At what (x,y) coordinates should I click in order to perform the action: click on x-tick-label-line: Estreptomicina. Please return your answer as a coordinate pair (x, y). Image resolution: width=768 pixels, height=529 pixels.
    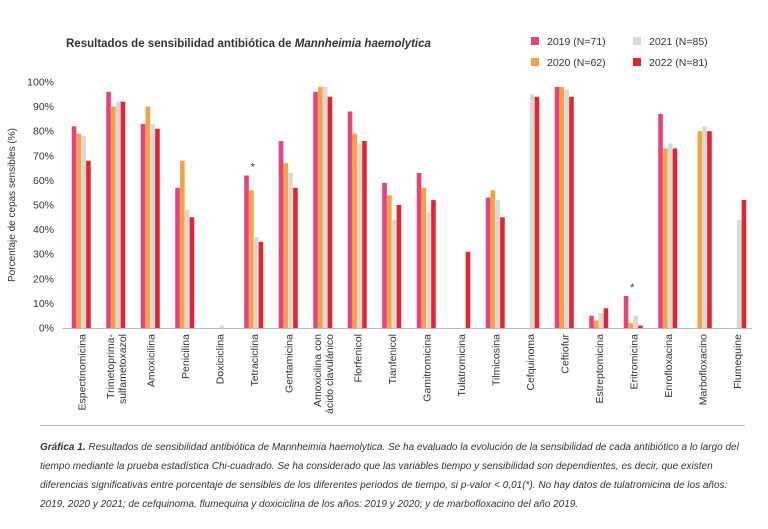
    Looking at the image, I should click on (600, 369).